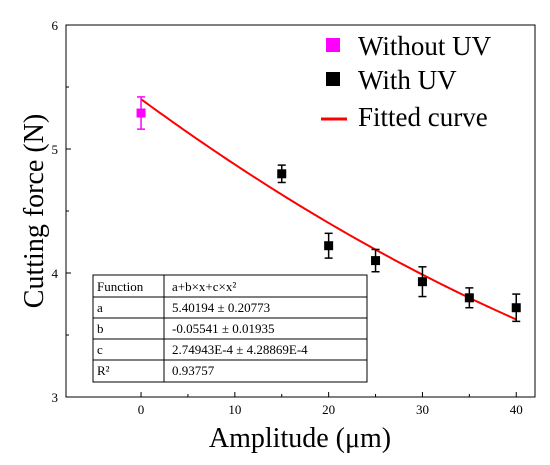 The image size is (550, 465). Describe the element at coordinates (234, 409) in the screenshot. I see `x-tick-label: 10` at that location.